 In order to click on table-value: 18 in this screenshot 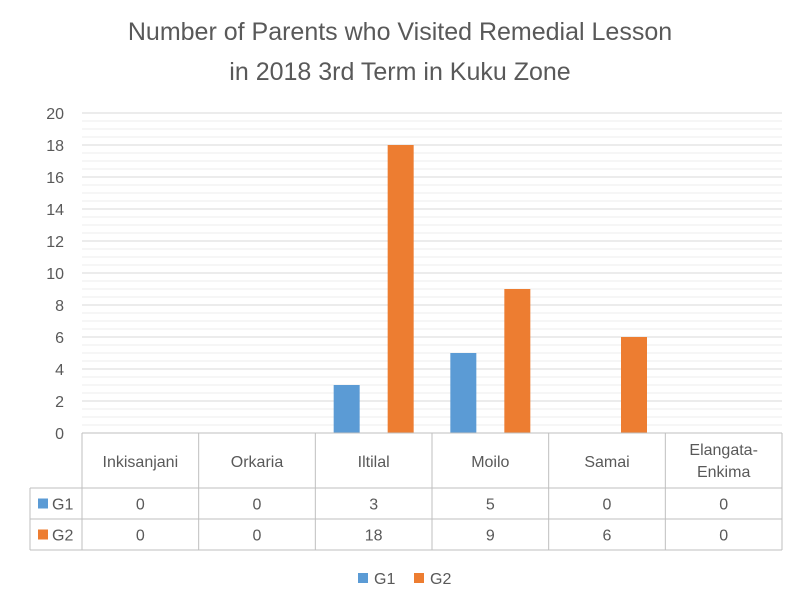, I will do `click(374, 536)`.